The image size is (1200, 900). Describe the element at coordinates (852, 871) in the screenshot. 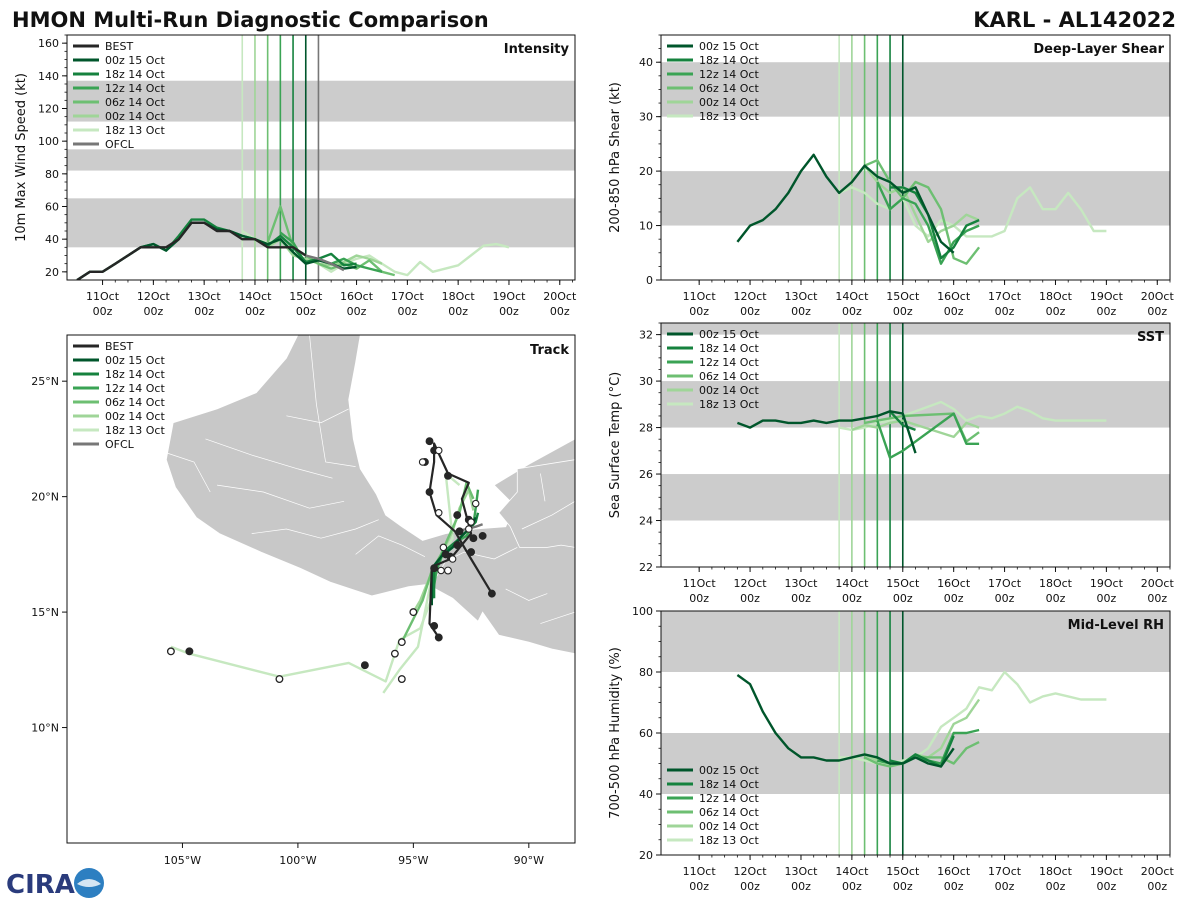

I see `x-tick-label: 14Oct` at that location.